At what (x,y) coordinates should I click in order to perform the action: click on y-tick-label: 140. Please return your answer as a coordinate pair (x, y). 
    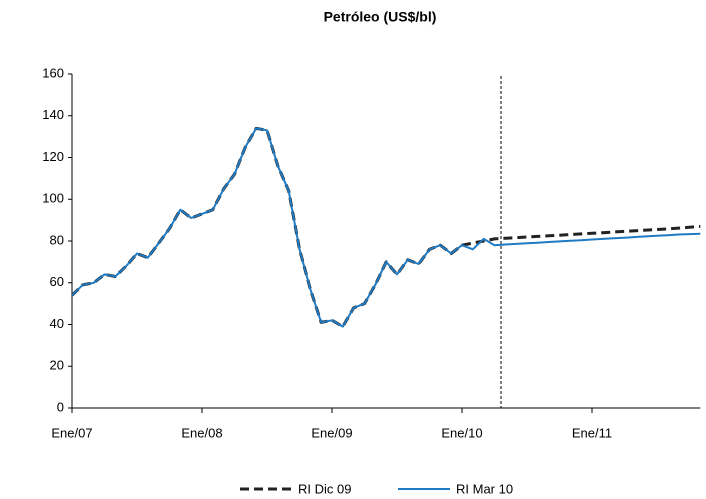
    Looking at the image, I should click on (53, 114).